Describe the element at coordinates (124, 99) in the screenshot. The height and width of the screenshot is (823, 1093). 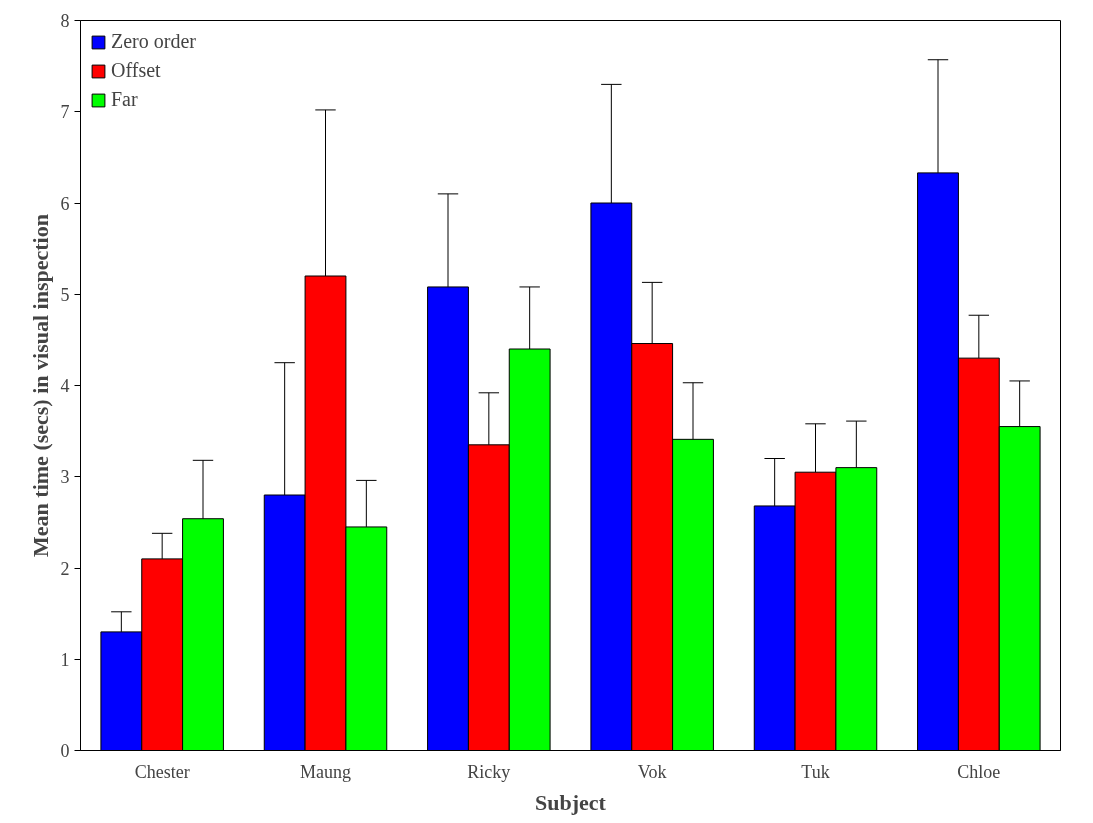
I see `legend-label: Far` at that location.